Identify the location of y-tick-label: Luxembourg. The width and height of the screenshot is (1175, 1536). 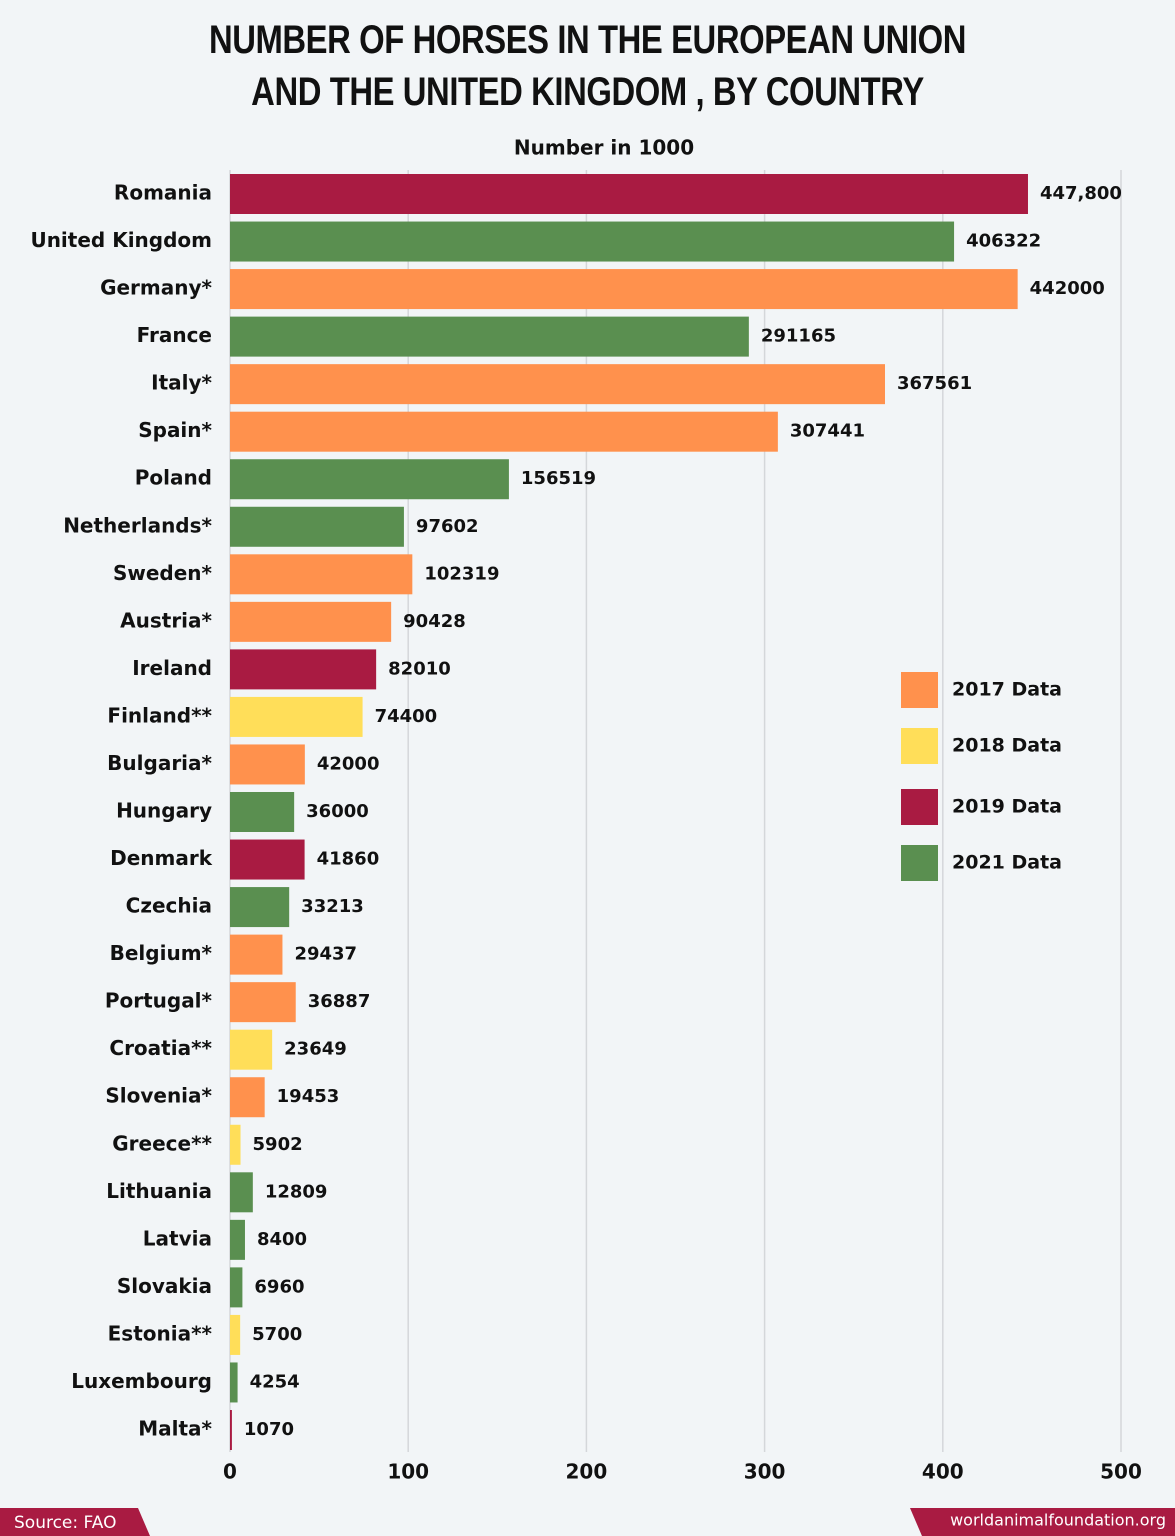
(141, 1381).